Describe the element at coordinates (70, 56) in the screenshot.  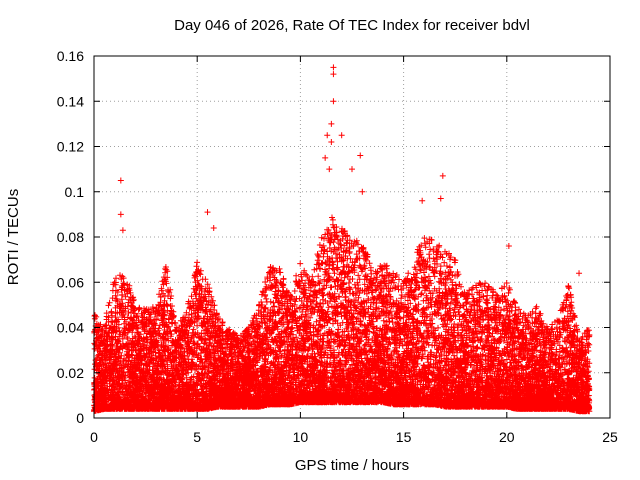
I see `y-tick-label: 0.16` at that location.